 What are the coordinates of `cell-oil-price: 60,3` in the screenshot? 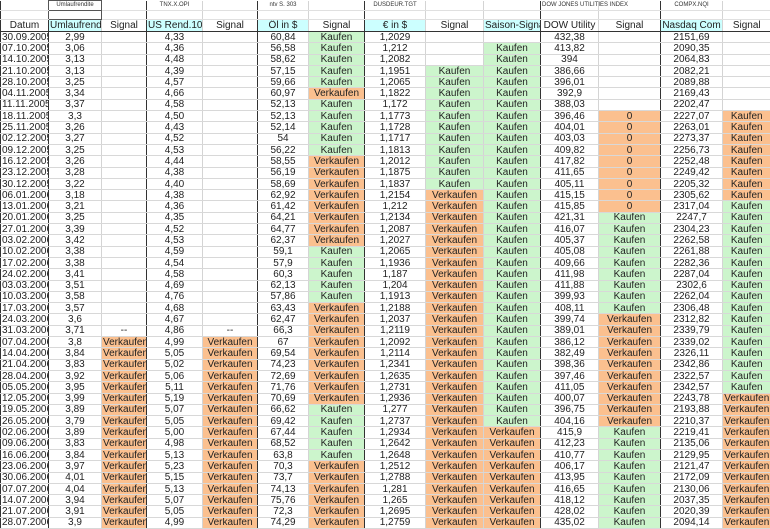 It's located at (283, 274).